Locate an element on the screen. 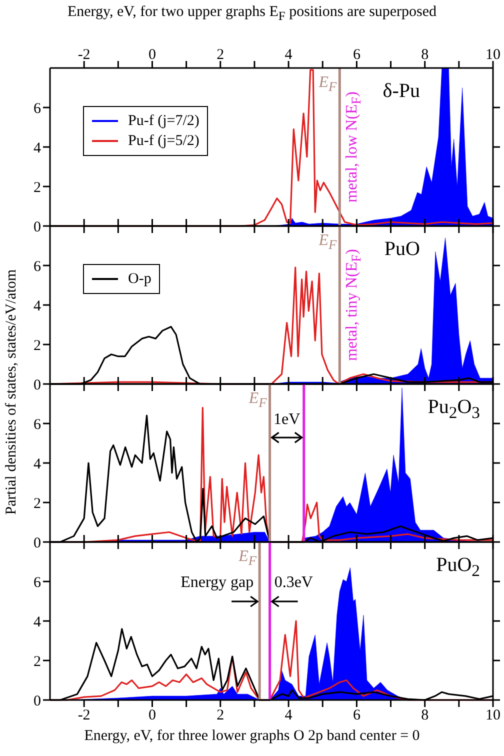 The image size is (504, 756). text: PuO$_{2}$ is located at coordinates (458, 567).